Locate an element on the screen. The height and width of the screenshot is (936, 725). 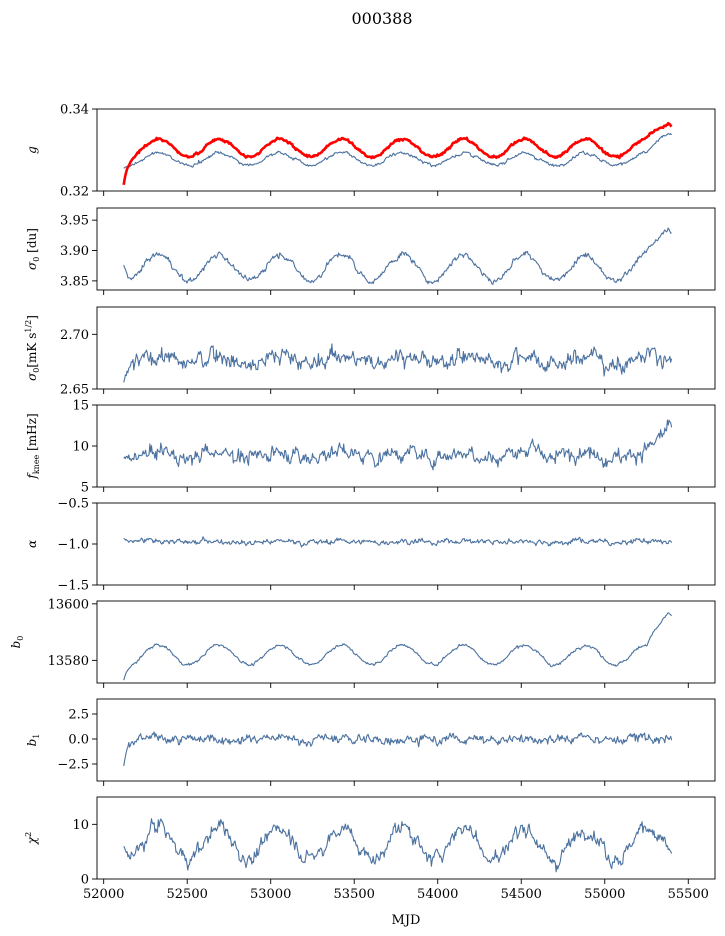
y-tick-label: 0.34 is located at coordinates (74, 110).